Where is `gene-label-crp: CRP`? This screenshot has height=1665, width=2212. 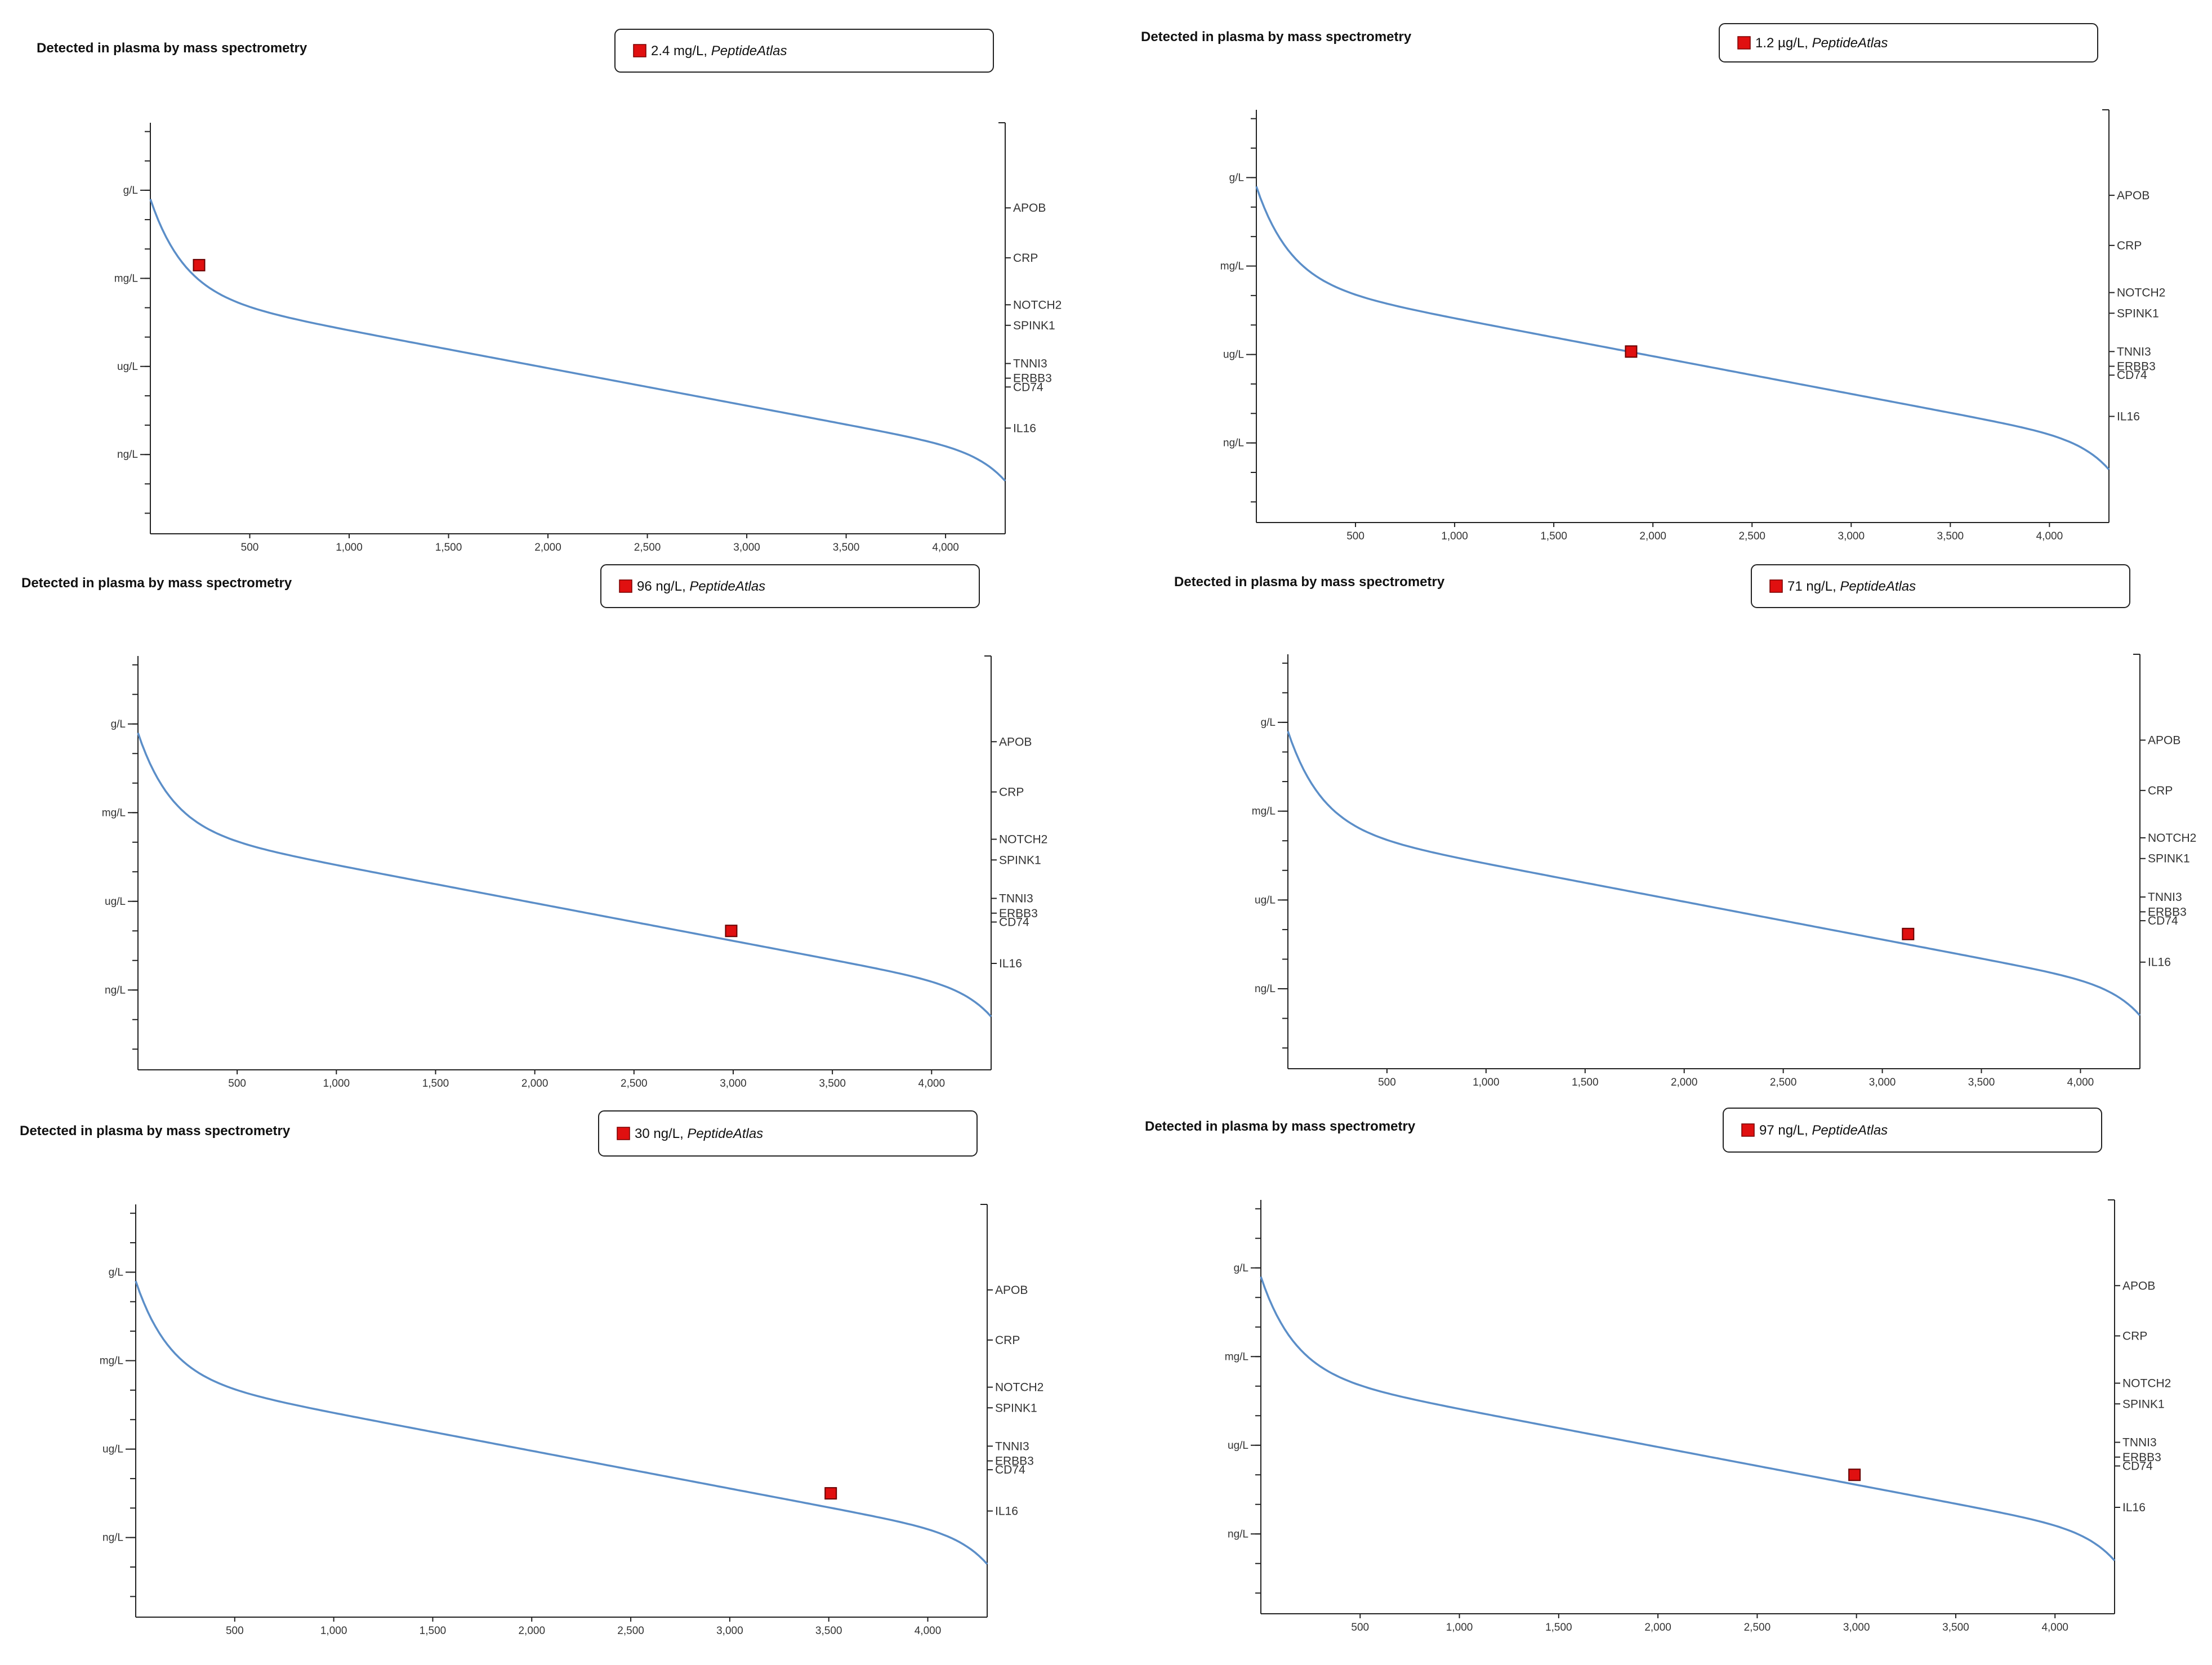
gene-label-crp: CRP is located at coordinates (2134, 1336).